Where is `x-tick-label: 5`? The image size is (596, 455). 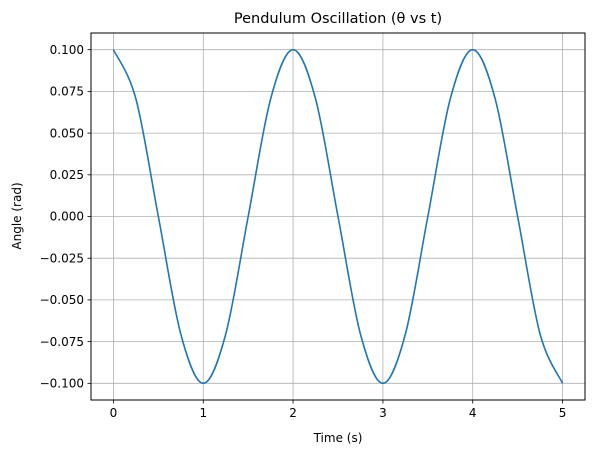 x-tick-label: 5 is located at coordinates (563, 413).